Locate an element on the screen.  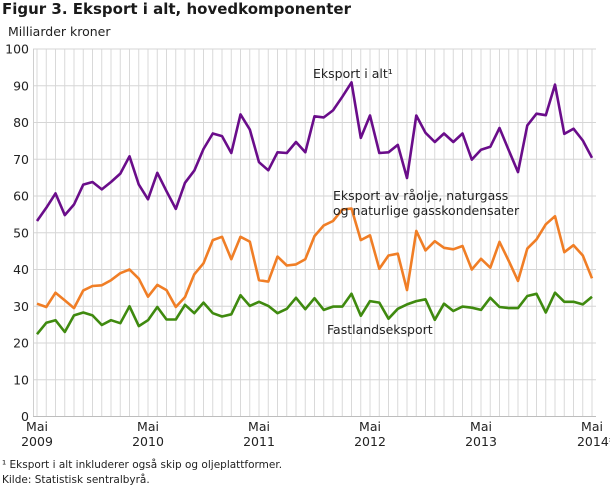
source-note: Kilde: Statistisk sentralbyrå. is located at coordinates (76, 480).